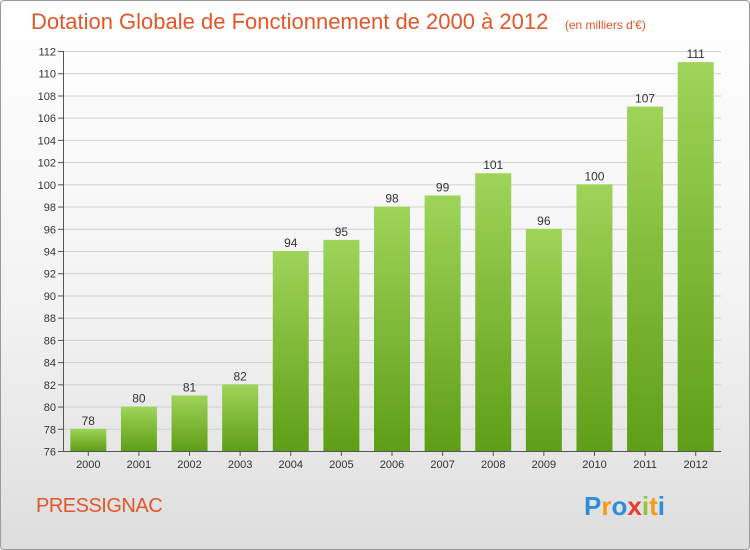  I want to click on data-label: 111, so click(696, 54).